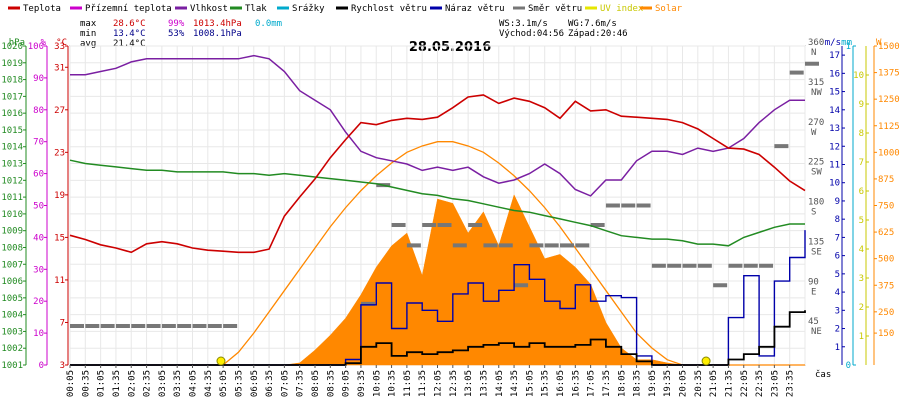 The width and height of the screenshot is (900, 400). What do you see at coordinates (889, 100) in the screenshot?
I see `tick-label-w-9: 1250` at bounding box center [889, 100].